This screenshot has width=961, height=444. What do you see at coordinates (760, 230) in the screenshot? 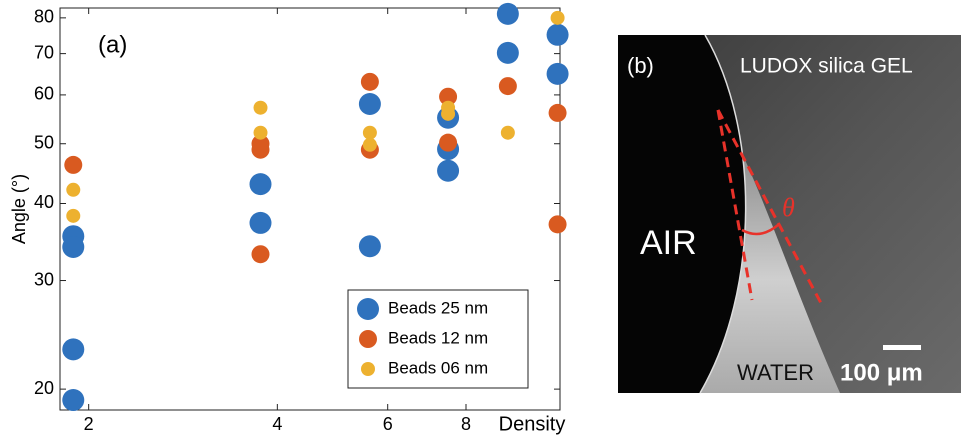
I see `angle-arc` at bounding box center [760, 230].